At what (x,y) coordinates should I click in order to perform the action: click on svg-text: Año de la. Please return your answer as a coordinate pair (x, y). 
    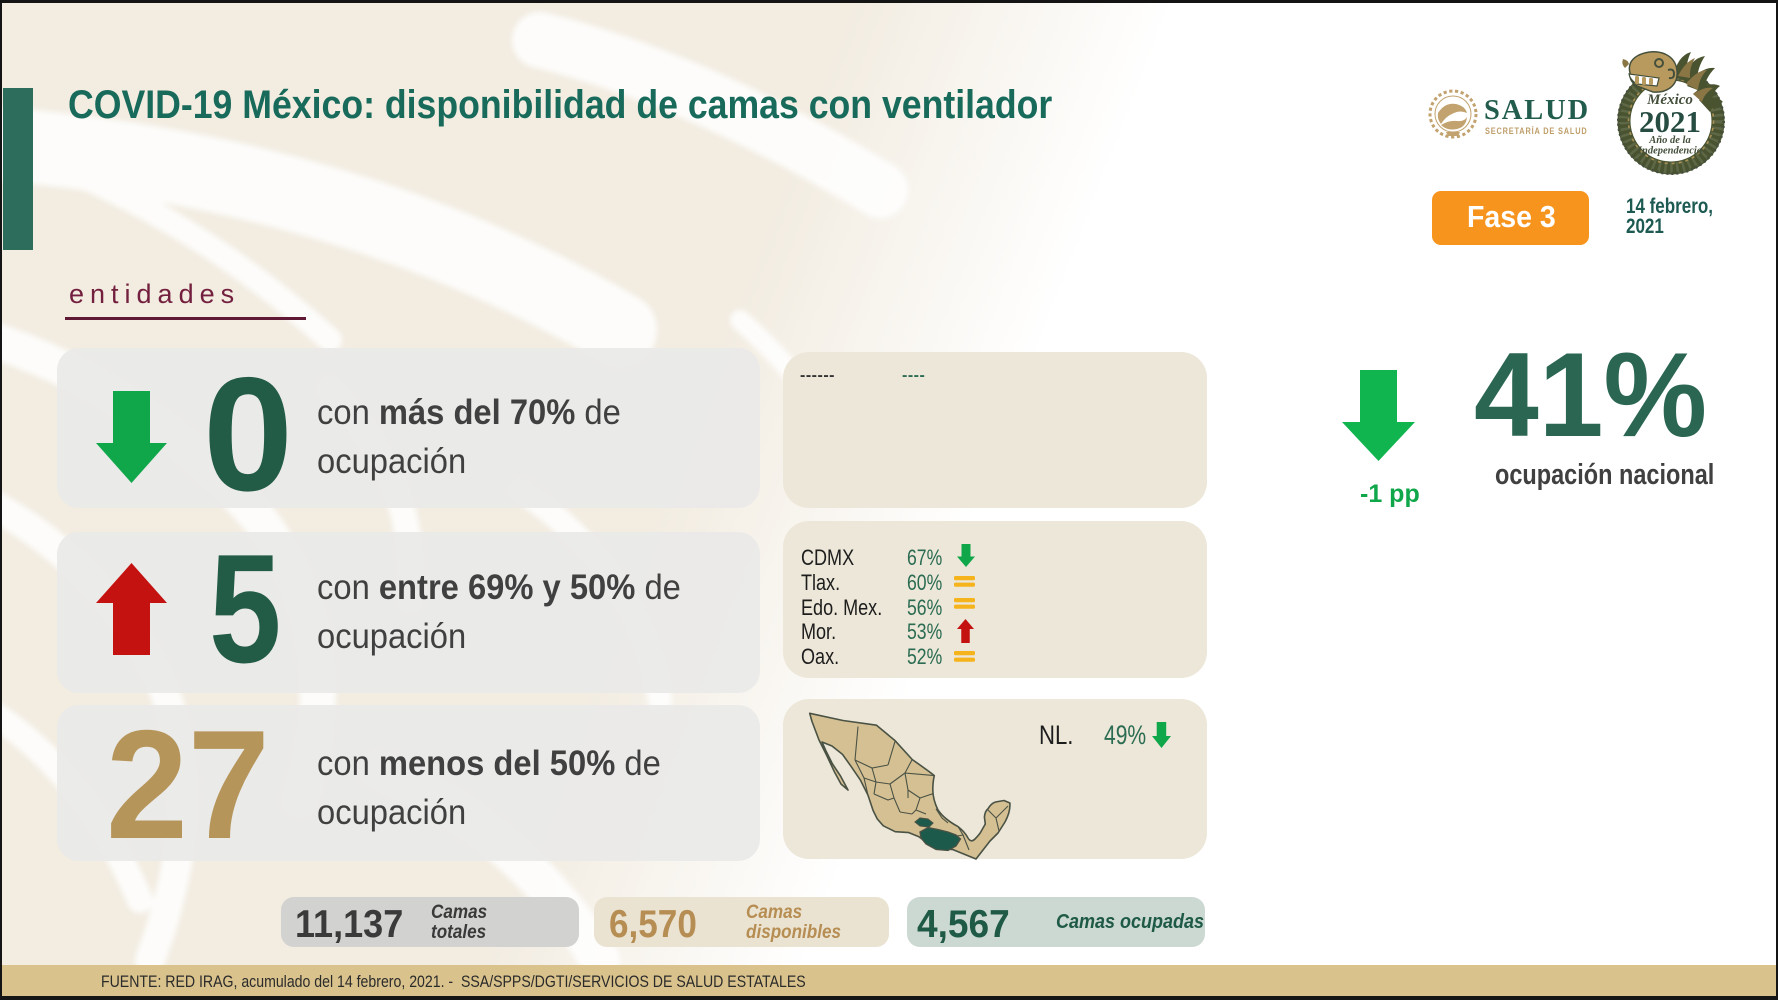
    Looking at the image, I should click on (1669, 140).